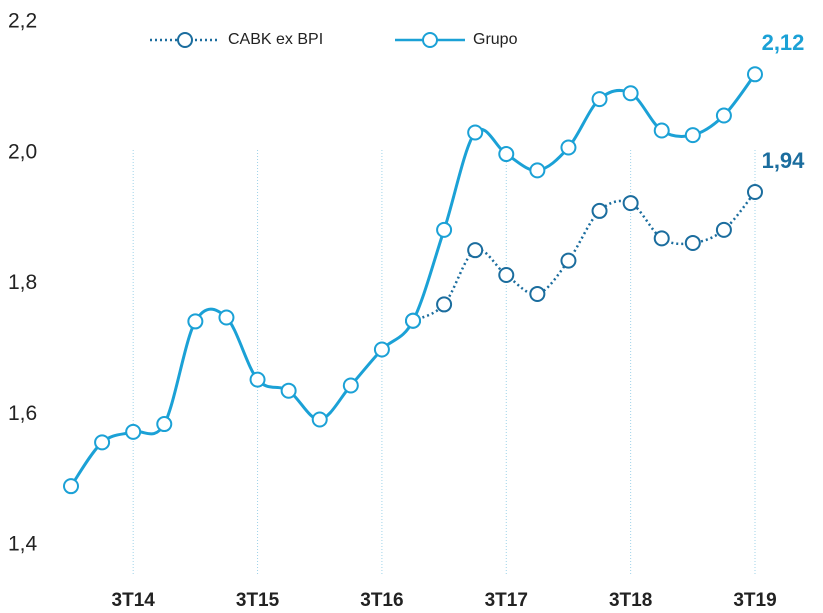 The image size is (823, 613). What do you see at coordinates (275, 39) in the screenshot?
I see `legend-label: CABK ex BPI` at bounding box center [275, 39].